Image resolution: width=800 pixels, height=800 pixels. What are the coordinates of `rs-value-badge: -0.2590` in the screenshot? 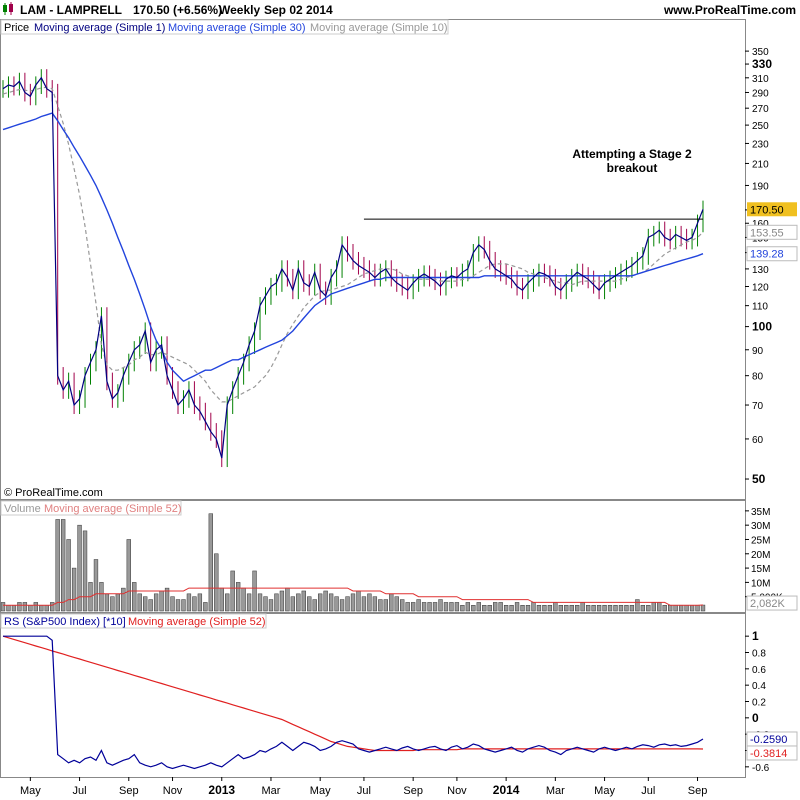 It's located at (768, 740).